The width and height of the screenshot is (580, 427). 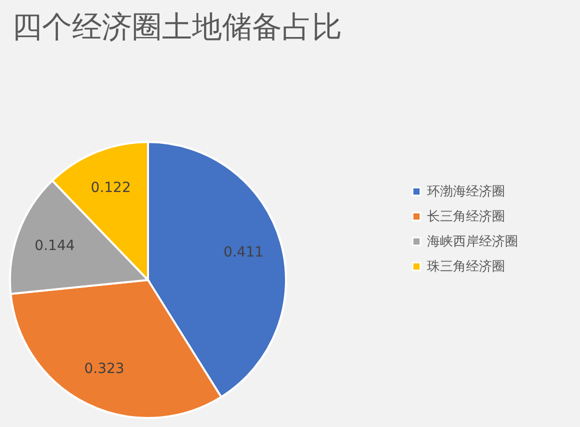 What do you see at coordinates (177, 27) in the screenshot?
I see `chart-title: 四个经济圈土地储备占比` at bounding box center [177, 27].